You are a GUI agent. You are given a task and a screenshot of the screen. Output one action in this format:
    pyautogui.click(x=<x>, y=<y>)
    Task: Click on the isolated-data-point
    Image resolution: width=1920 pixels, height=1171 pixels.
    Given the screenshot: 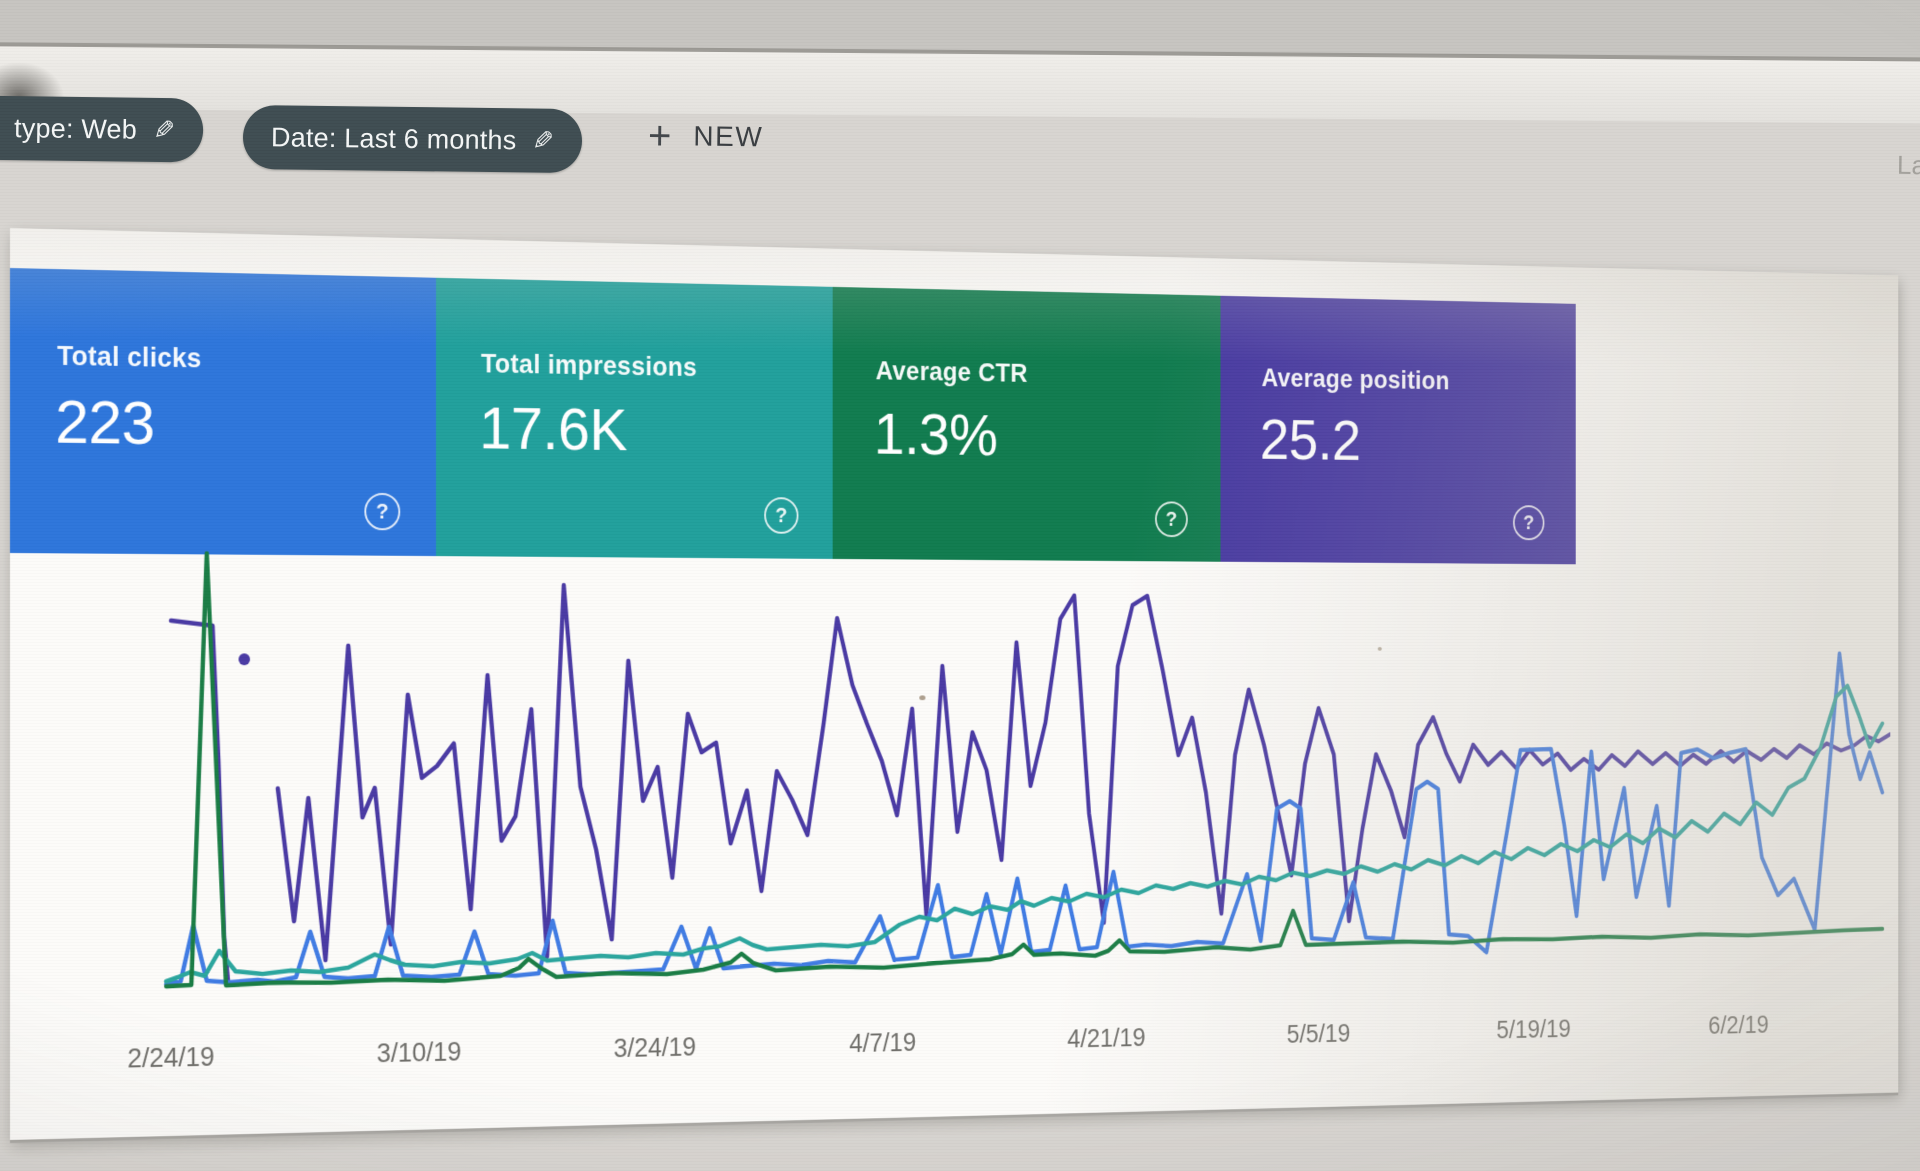 What is the action you would take?
    pyautogui.click(x=244, y=659)
    